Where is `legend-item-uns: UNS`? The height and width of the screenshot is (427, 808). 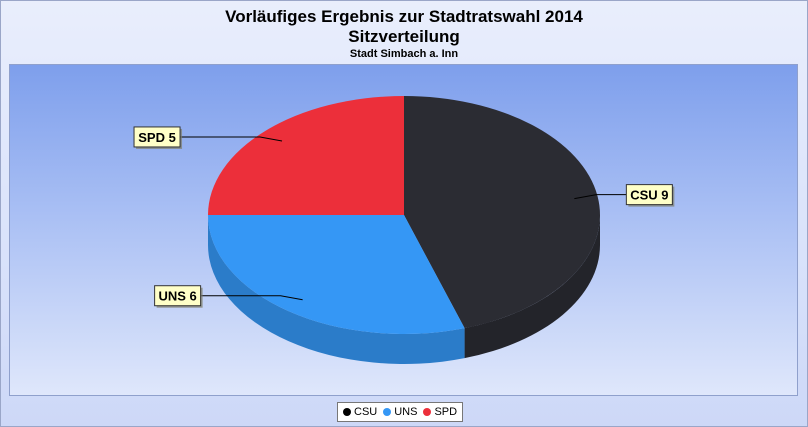
legend-item-uns: UNS is located at coordinates (400, 412).